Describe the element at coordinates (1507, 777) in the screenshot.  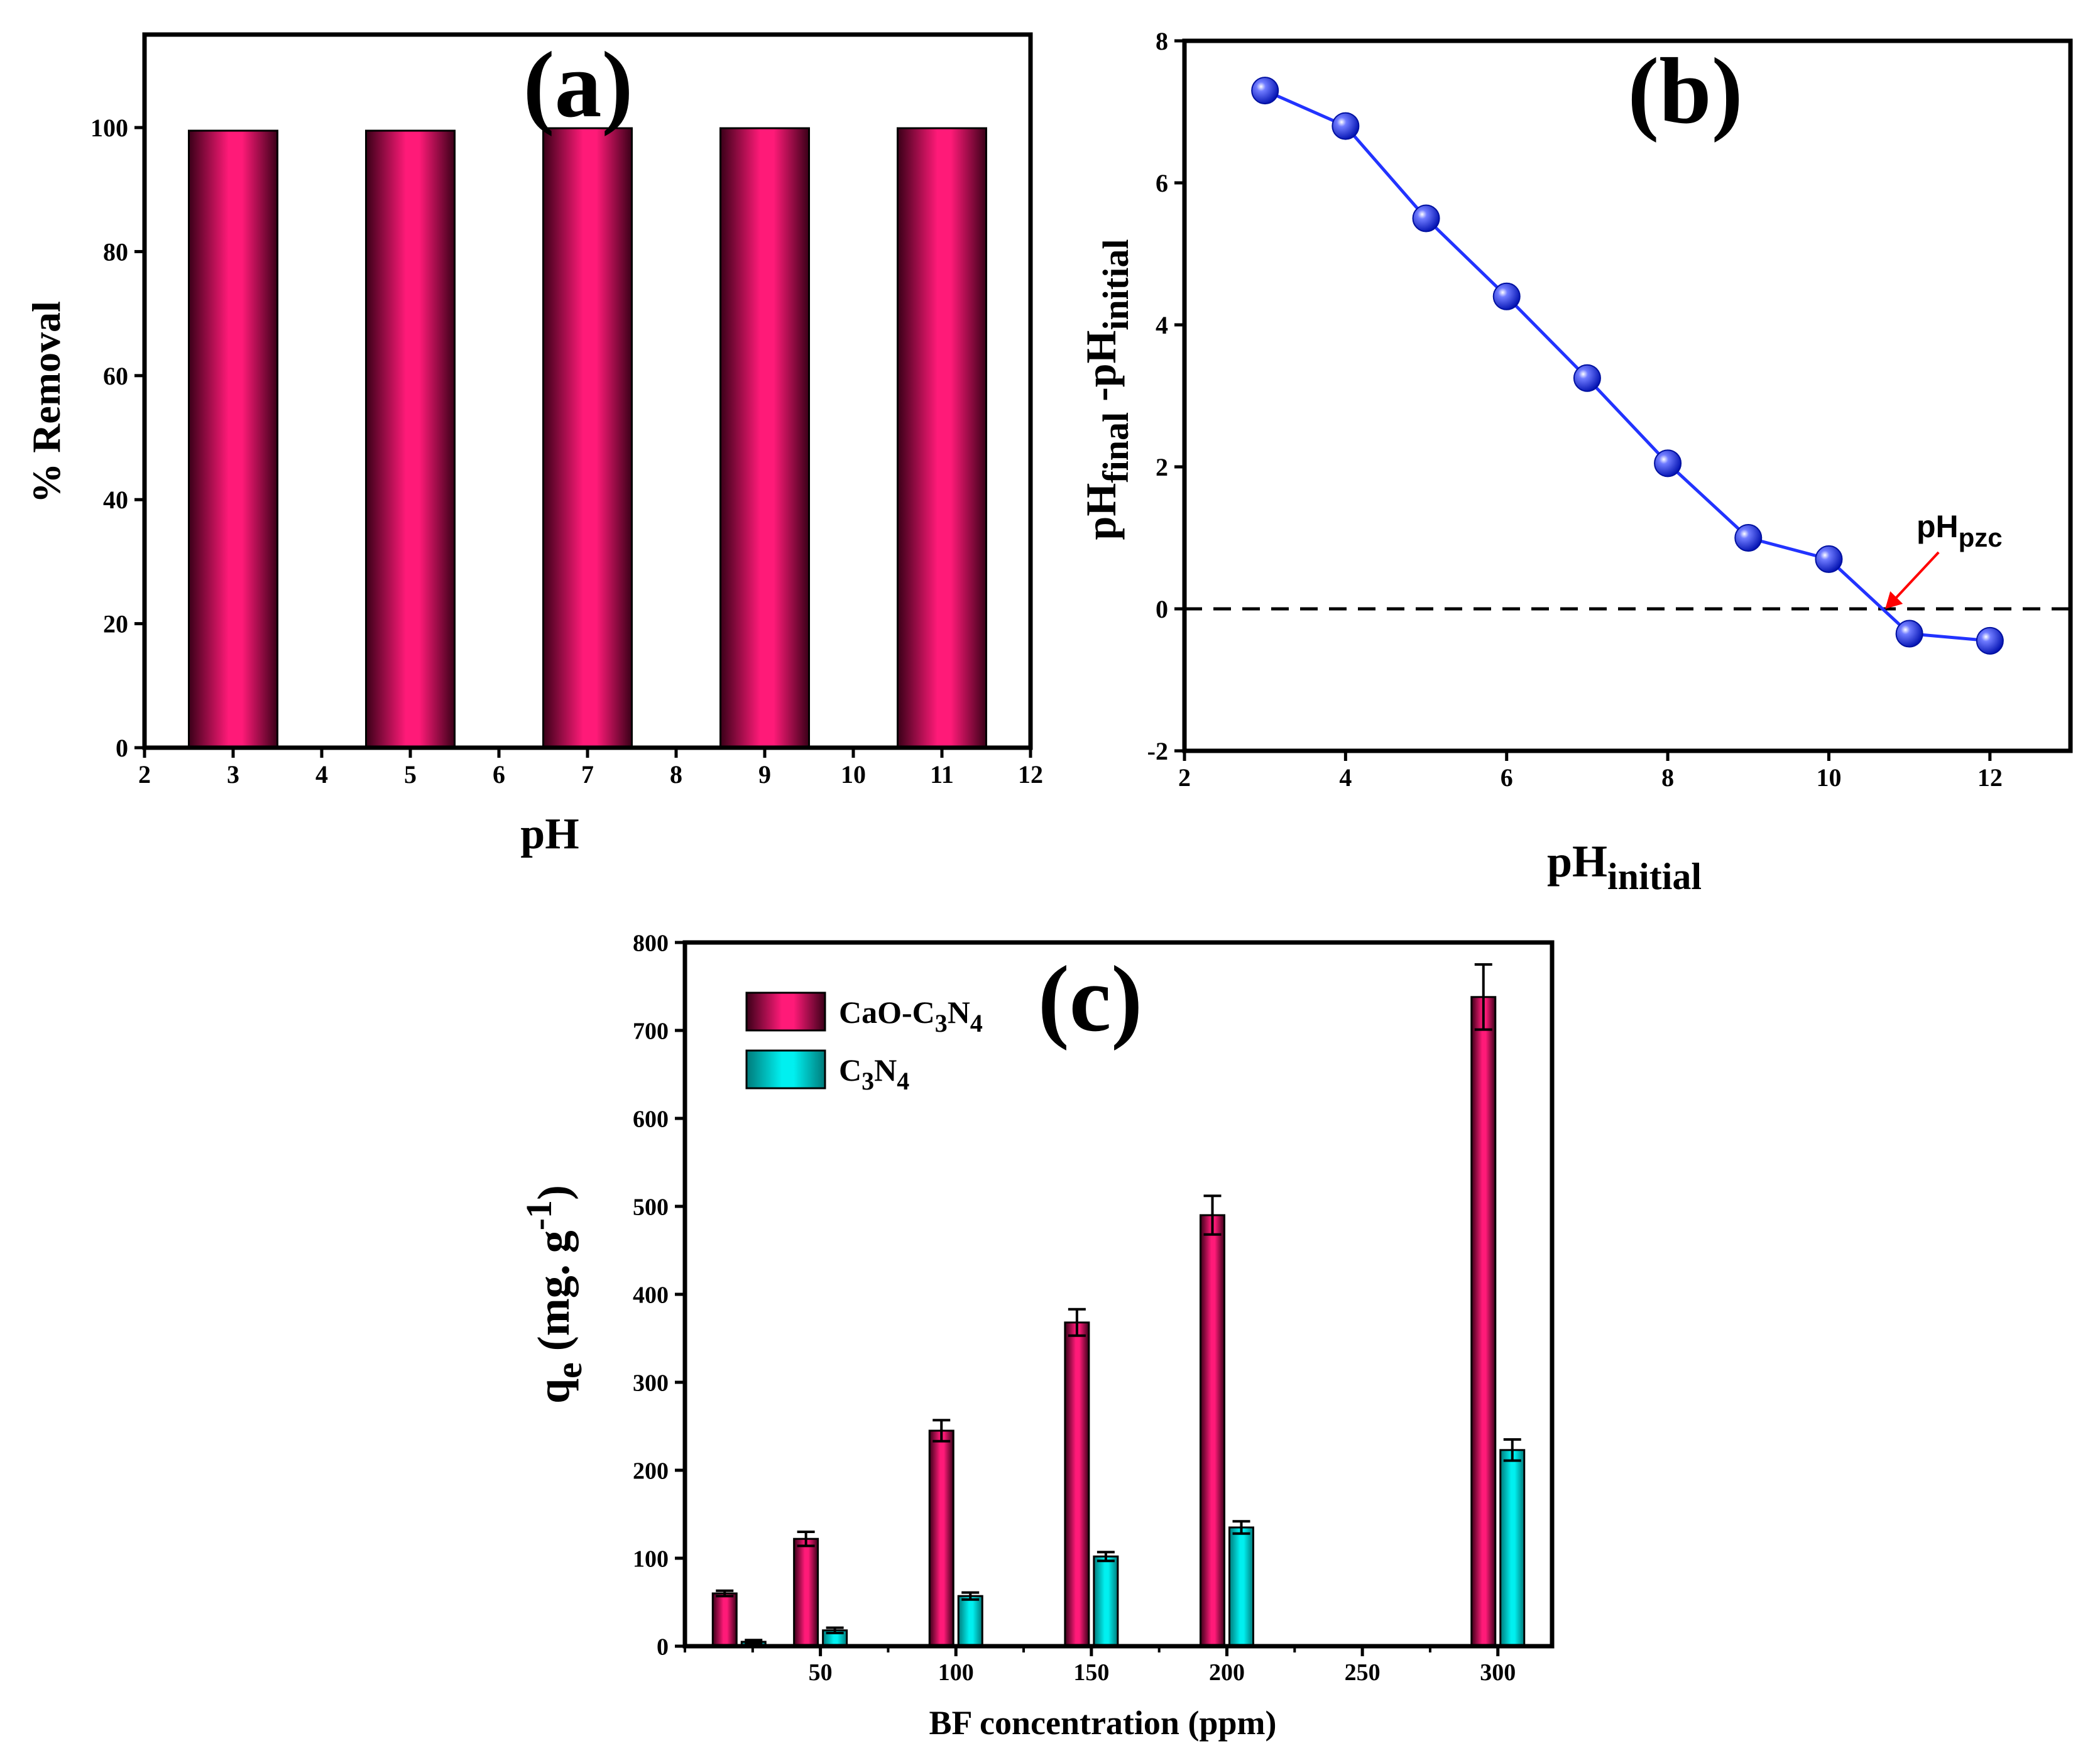
I see `panel-b-x-tick-label-2: 6` at that location.